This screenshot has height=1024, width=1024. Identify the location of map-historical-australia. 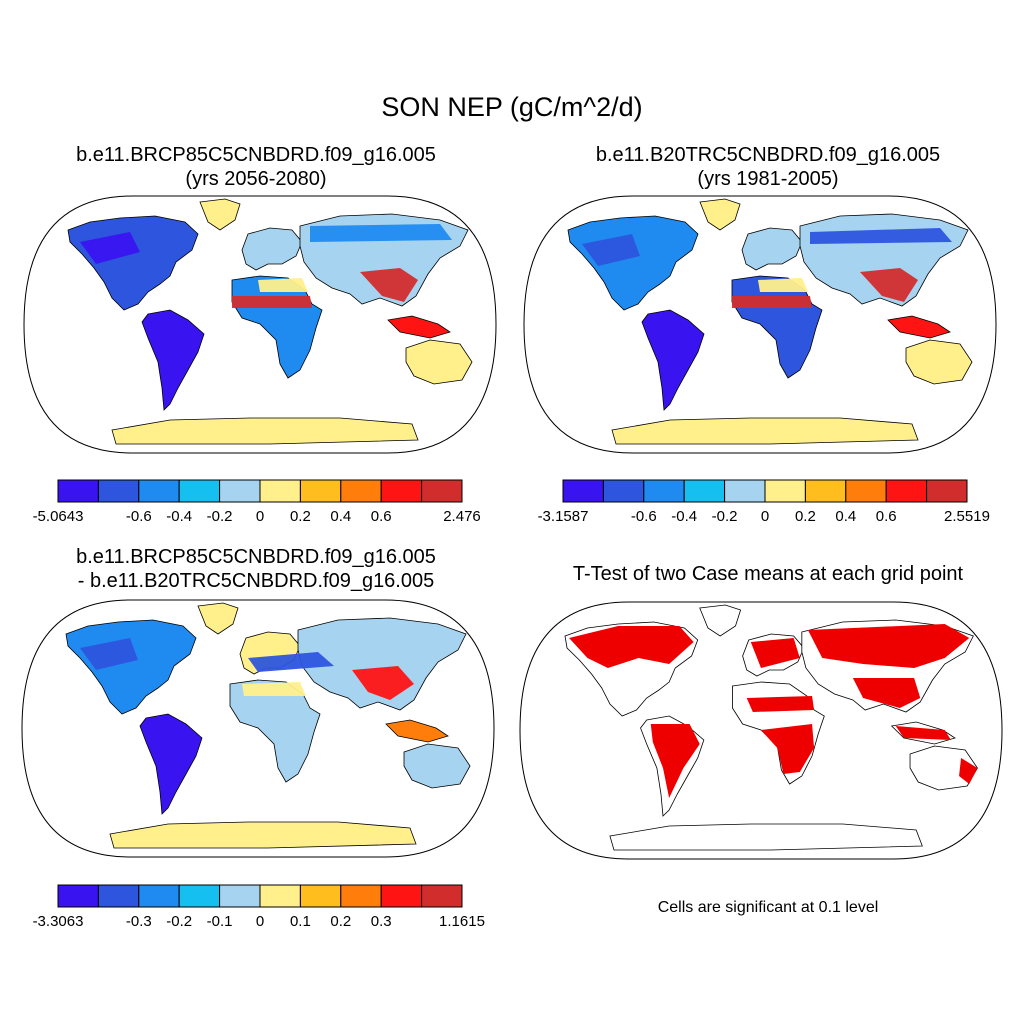
(939, 362).